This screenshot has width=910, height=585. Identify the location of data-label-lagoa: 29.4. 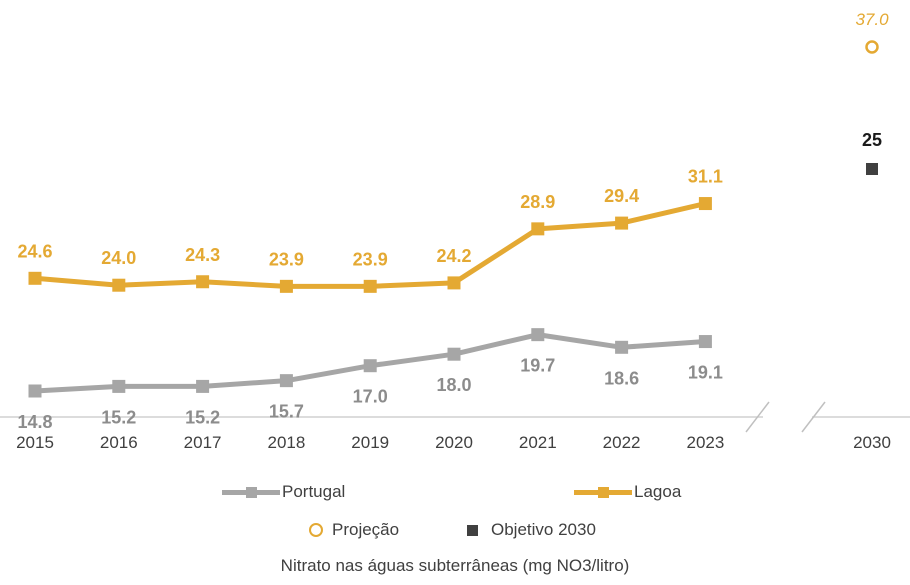
(621, 196).